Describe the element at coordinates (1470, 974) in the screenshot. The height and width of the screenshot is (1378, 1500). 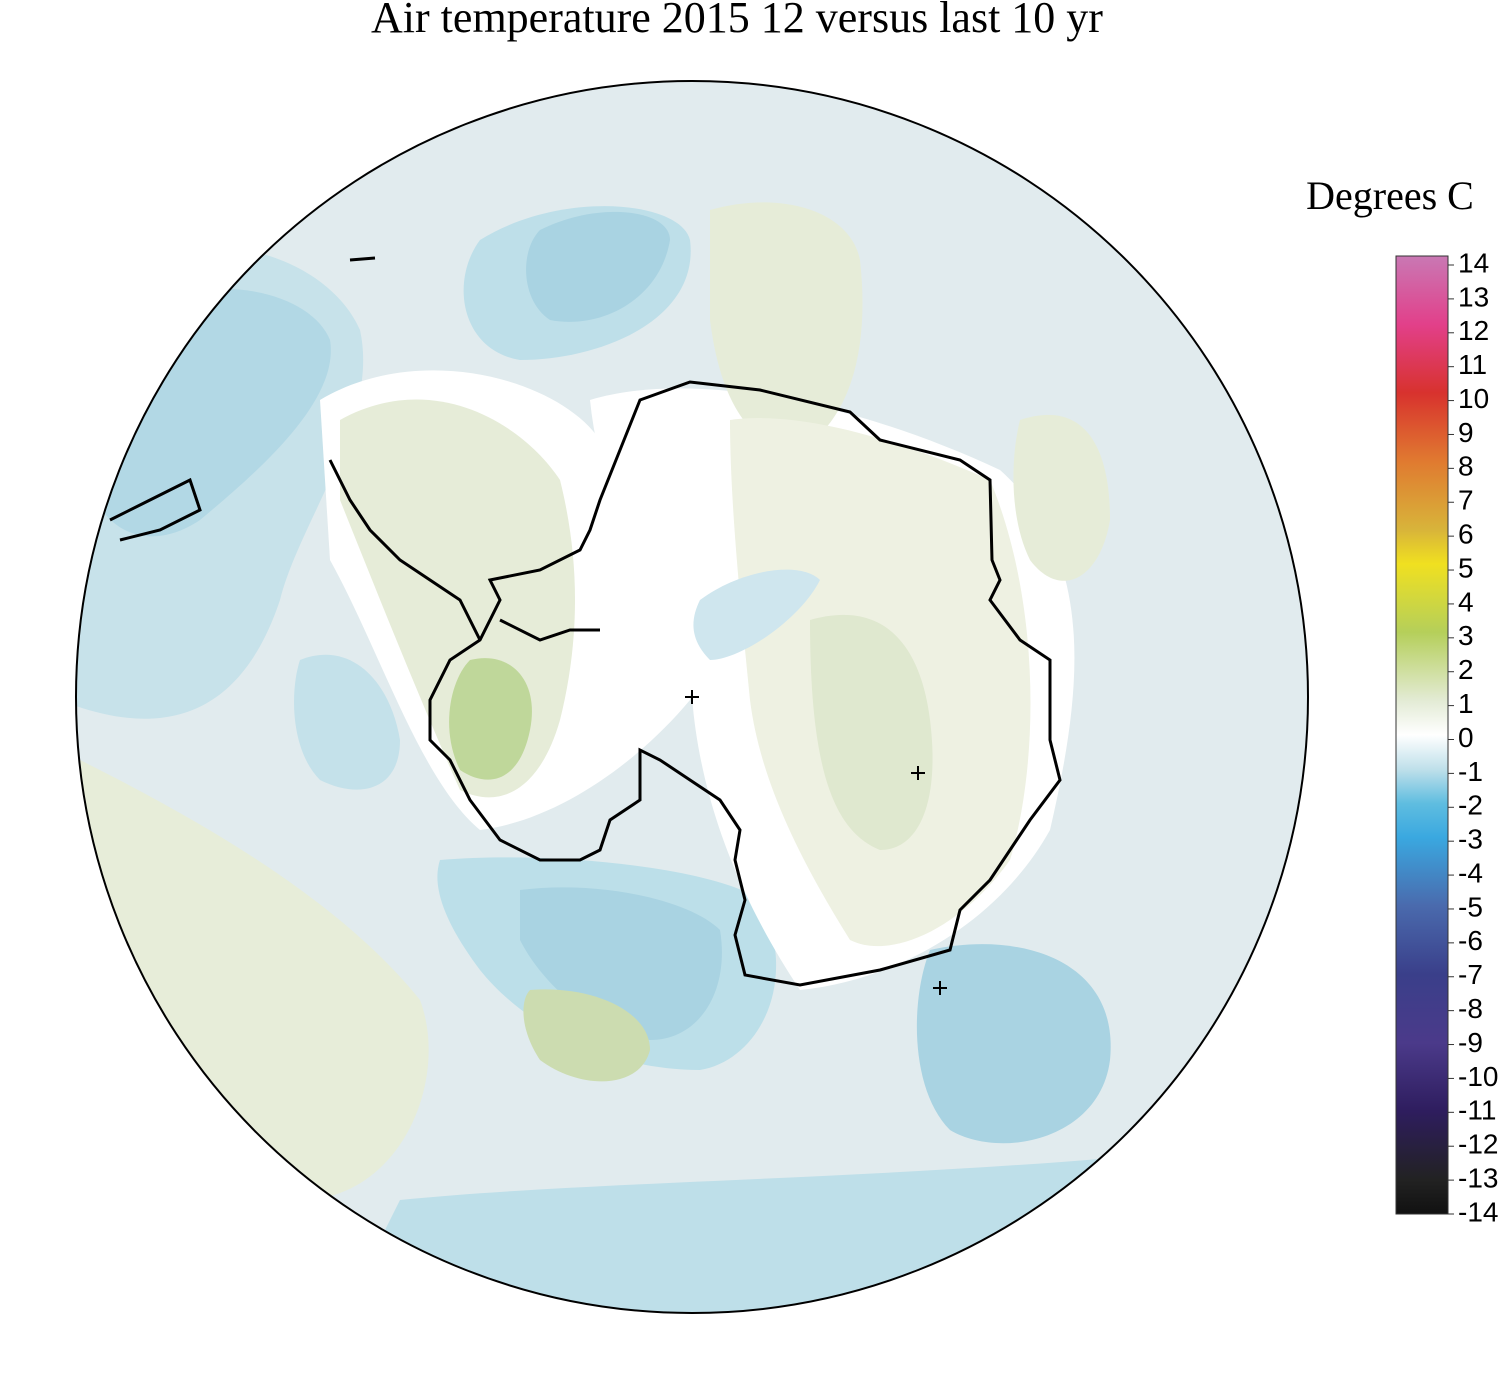
I see `colorbar-tick-label: -7` at that location.